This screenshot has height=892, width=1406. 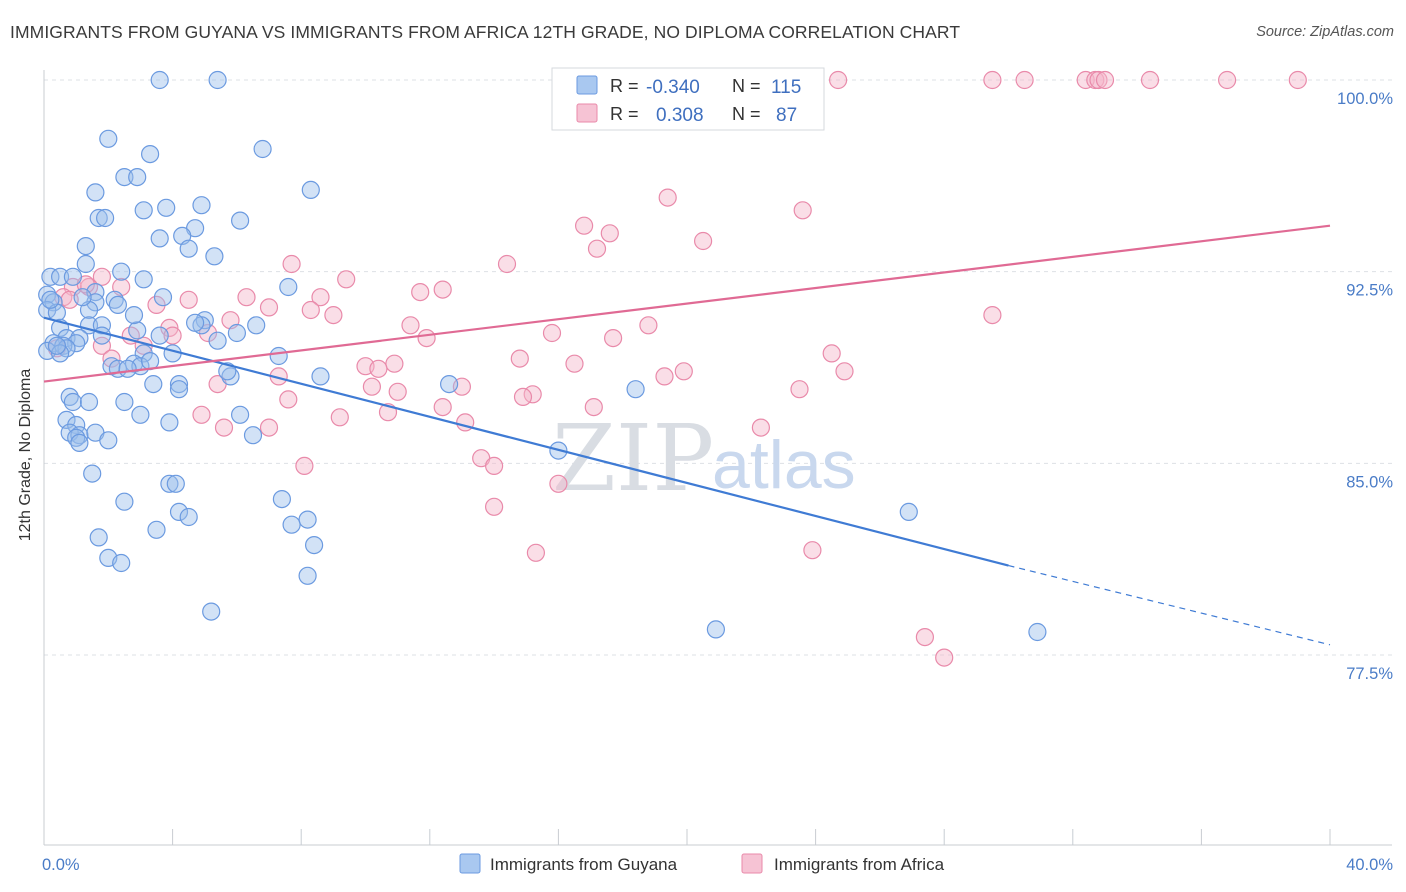 What do you see at coordinates (624, 114) in the screenshot?
I see `legend-r-label-africa: R =` at bounding box center [624, 114].